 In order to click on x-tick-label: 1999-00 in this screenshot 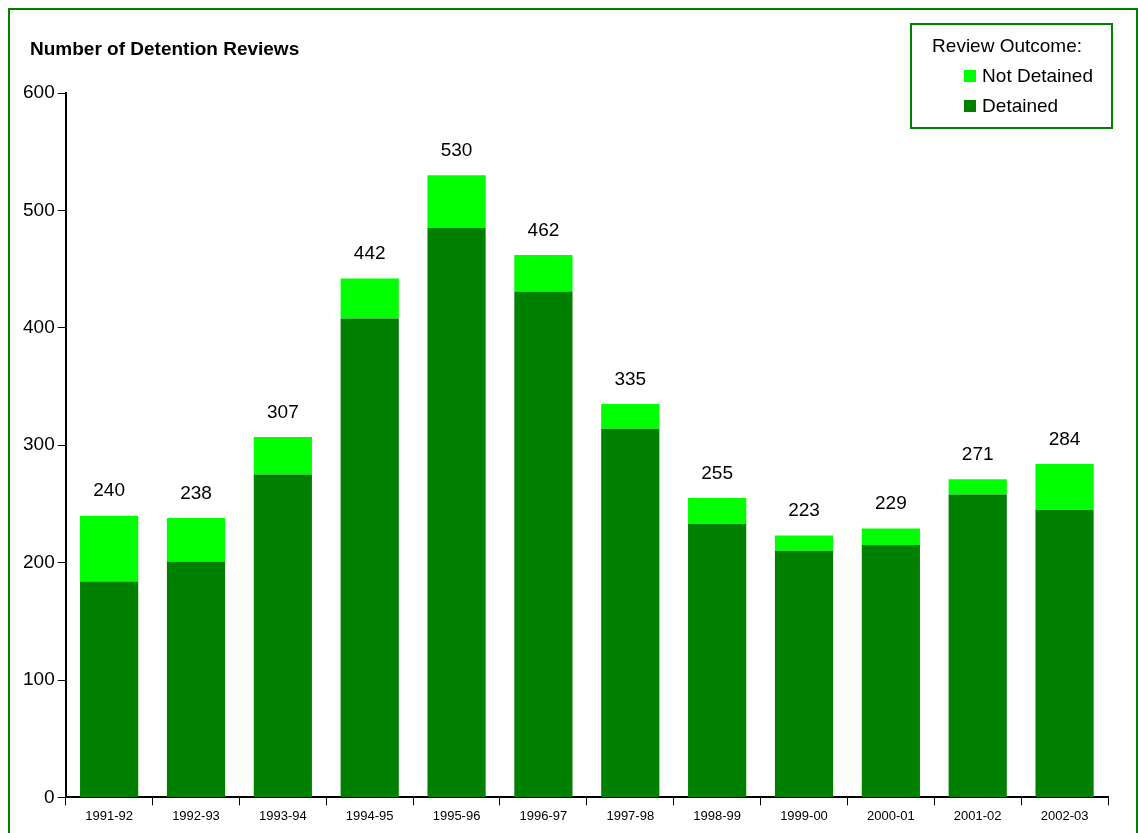, I will do `click(804, 815)`.